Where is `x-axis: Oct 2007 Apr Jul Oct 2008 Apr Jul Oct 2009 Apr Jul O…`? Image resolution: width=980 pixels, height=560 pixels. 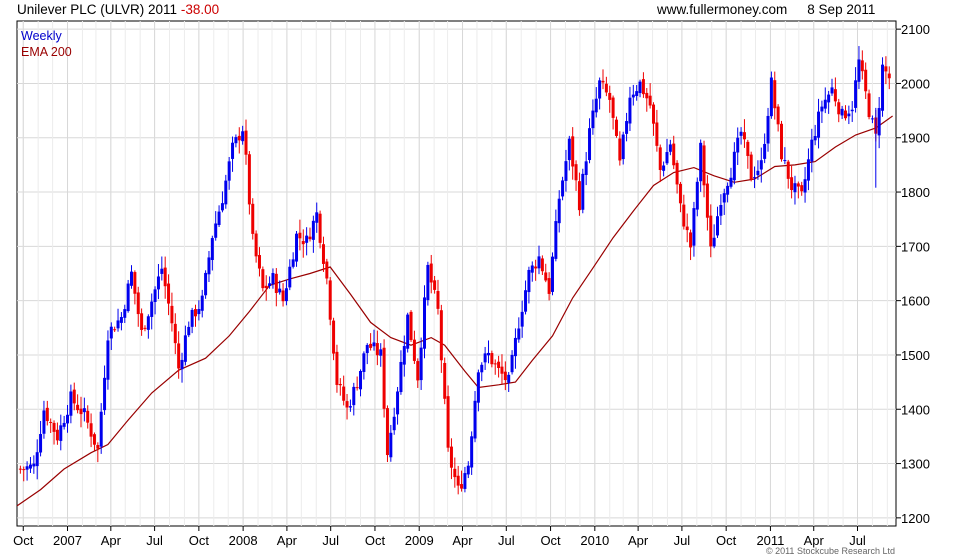 x-axis: Oct 2007 Apr Jul Oct 2008 Apr Jul Oct 2009 Apr Jul O… is located at coordinates (439, 537).